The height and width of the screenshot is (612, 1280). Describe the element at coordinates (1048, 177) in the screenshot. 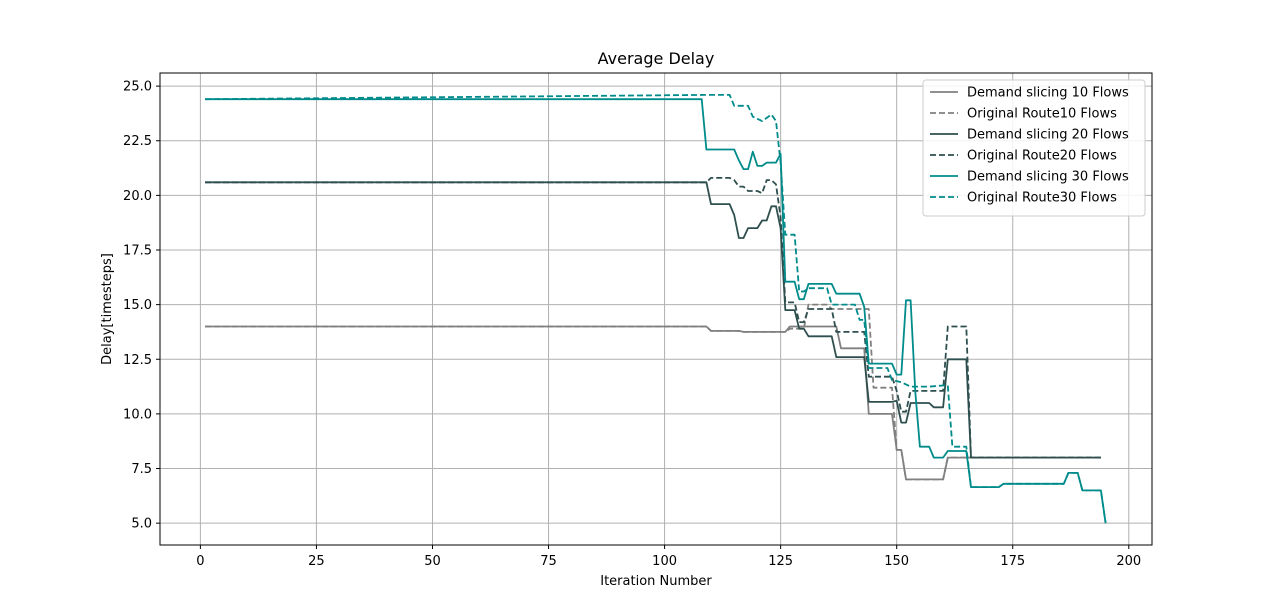

I see `legend-entry: Demand slicing 30 Flows` at that location.